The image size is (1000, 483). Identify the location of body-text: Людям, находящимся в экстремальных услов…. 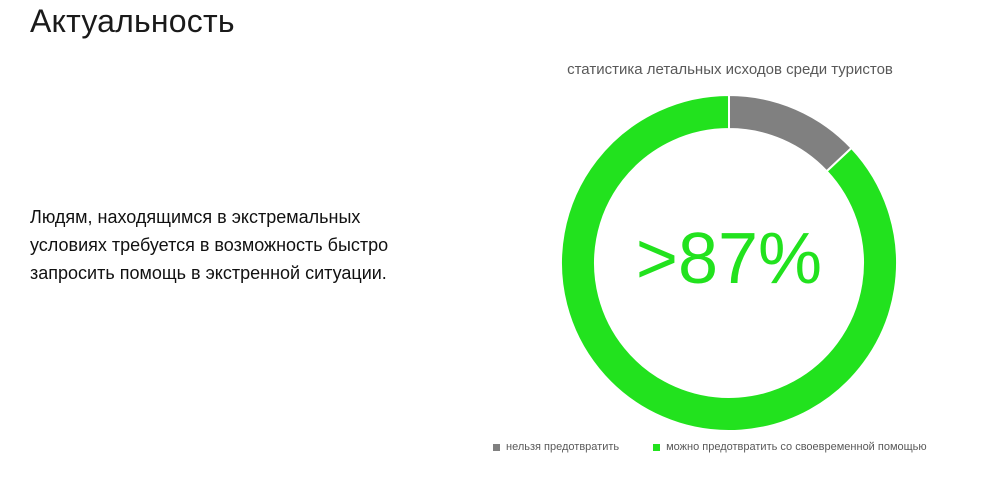
(209, 245).